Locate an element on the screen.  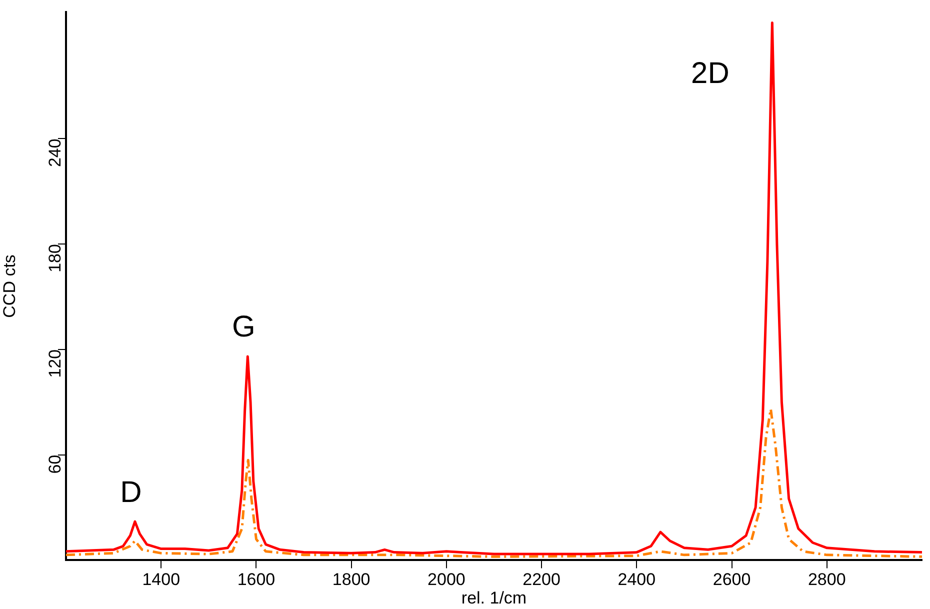
y-tick-label: 120 is located at coordinates (55, 363).